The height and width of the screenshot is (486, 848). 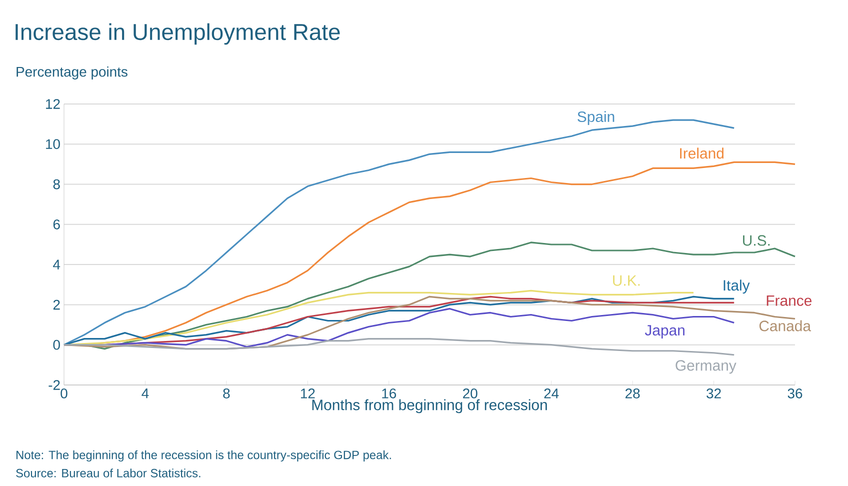 What do you see at coordinates (756, 240) in the screenshot?
I see `series-label: U.S.` at bounding box center [756, 240].